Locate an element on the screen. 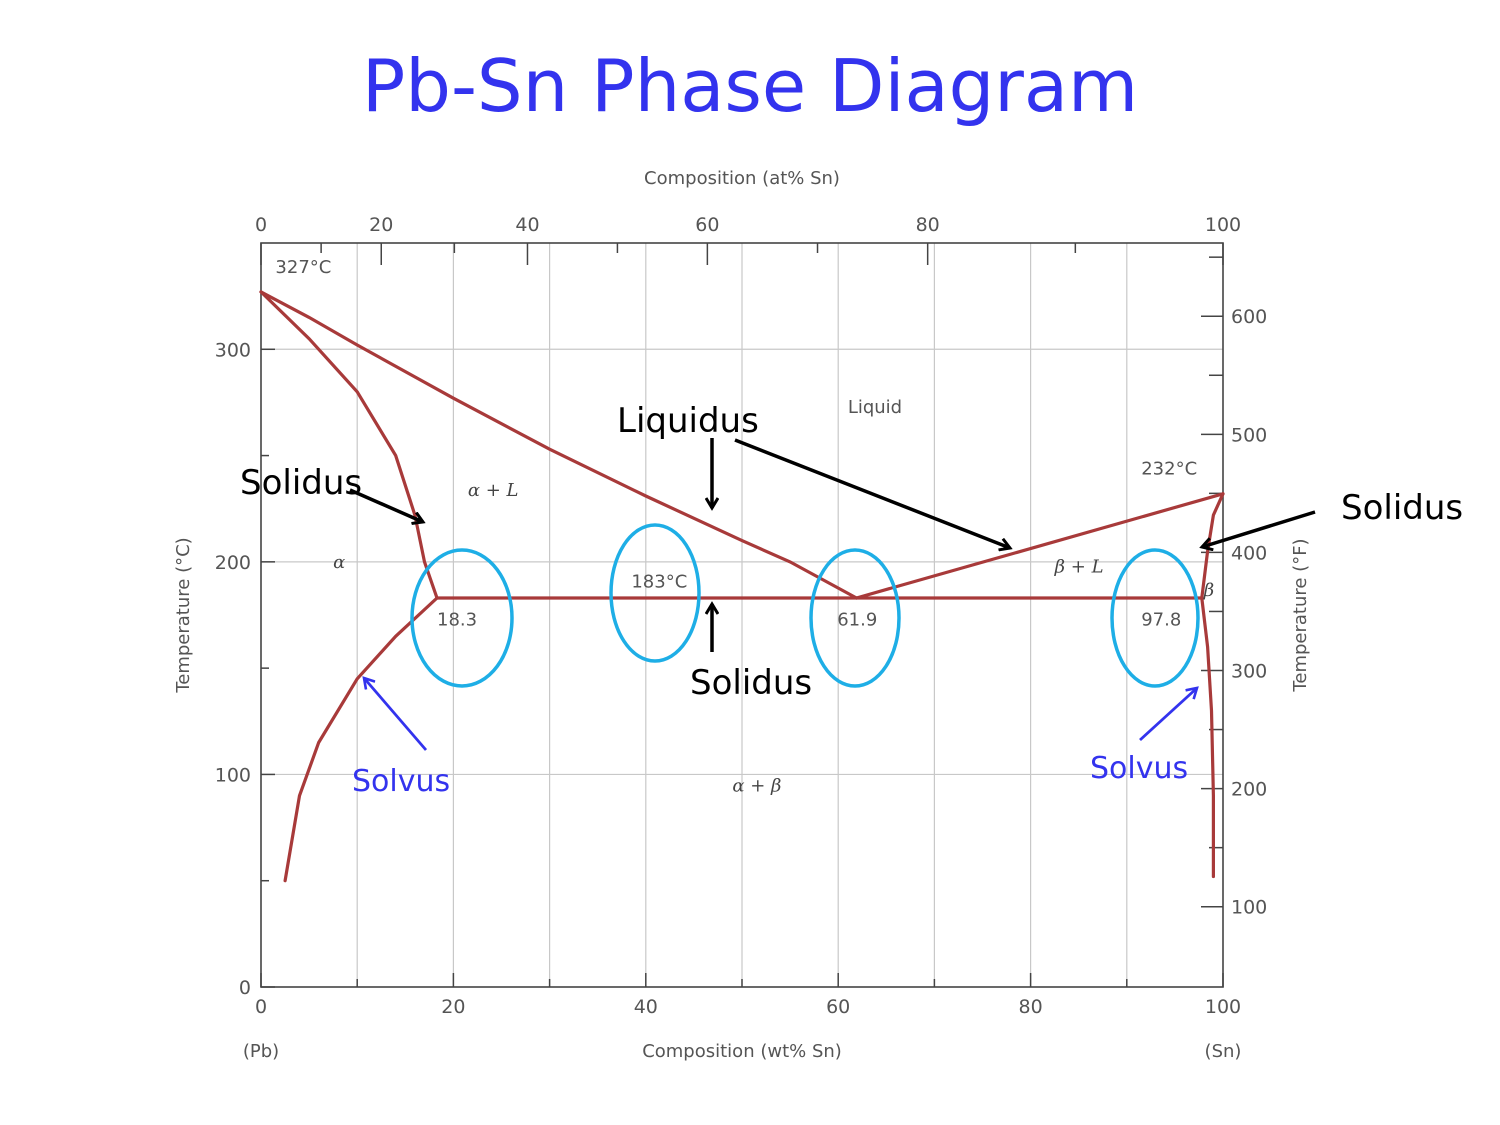 The width and height of the screenshot is (1500, 1125). region-label: α + L is located at coordinates (493, 490).